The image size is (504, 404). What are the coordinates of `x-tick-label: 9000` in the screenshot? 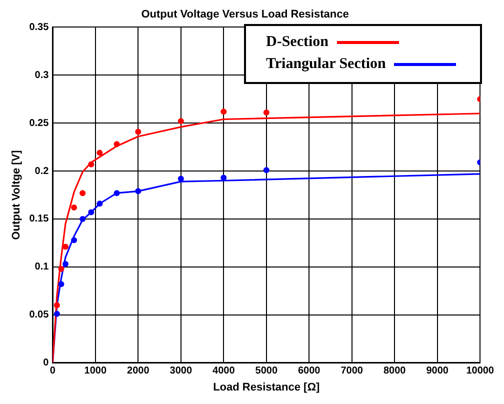 It's located at (437, 371).